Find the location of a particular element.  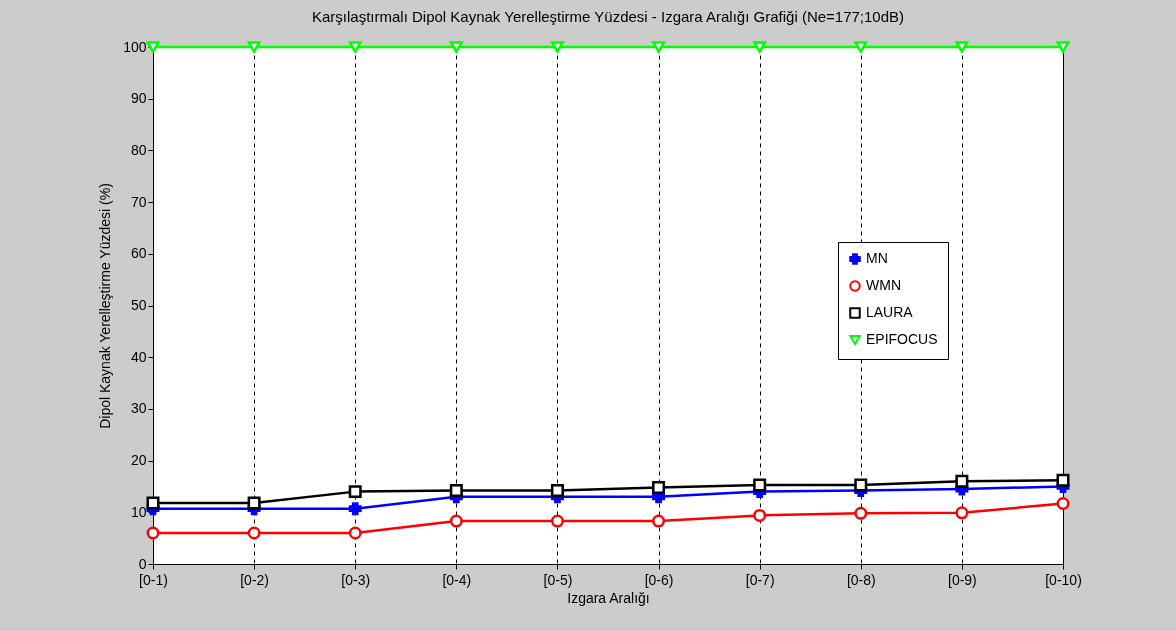

x-tick-label: [0-9) is located at coordinates (962, 579).